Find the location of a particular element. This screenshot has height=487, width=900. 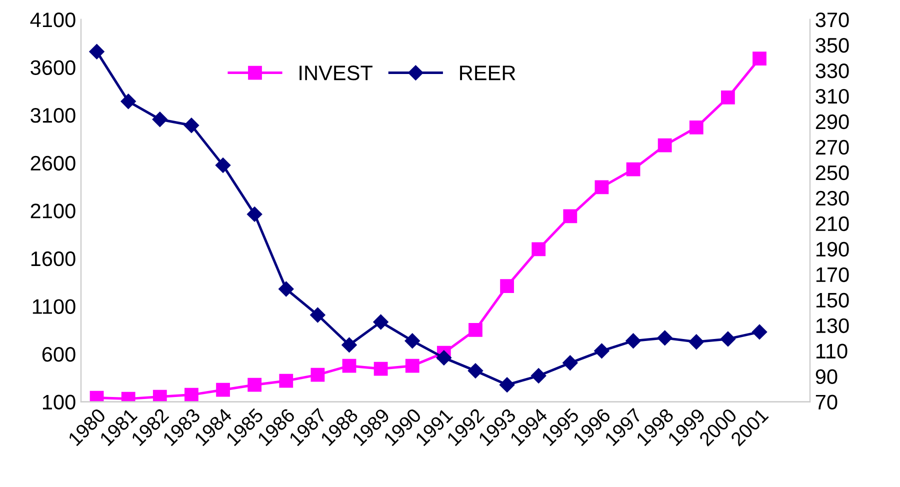

y-tick-label: 100 is located at coordinates (59, 402).